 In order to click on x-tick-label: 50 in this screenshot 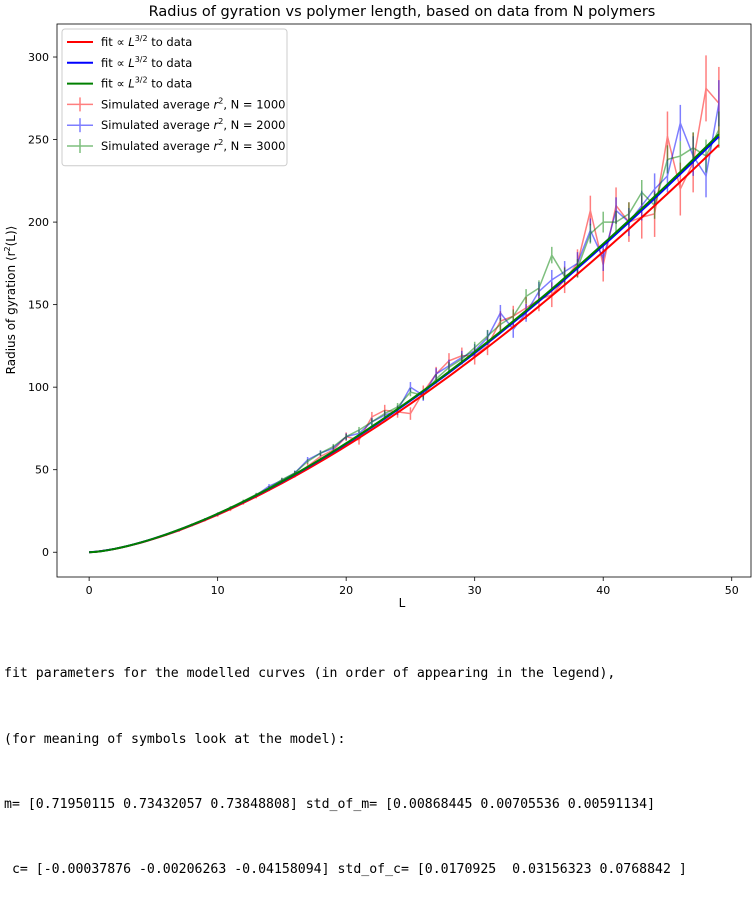, I will do `click(732, 590)`.